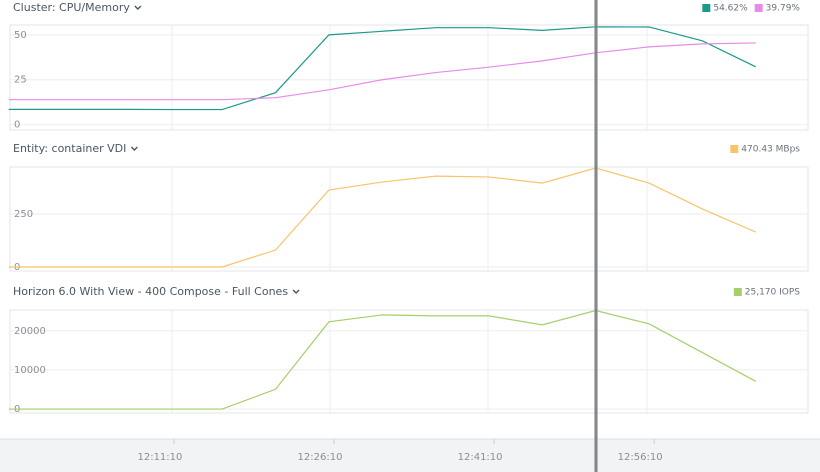 The image size is (820, 472). Describe the element at coordinates (71, 7) in the screenshot. I see `chart-title: Cluster: CPU/Memory` at that location.